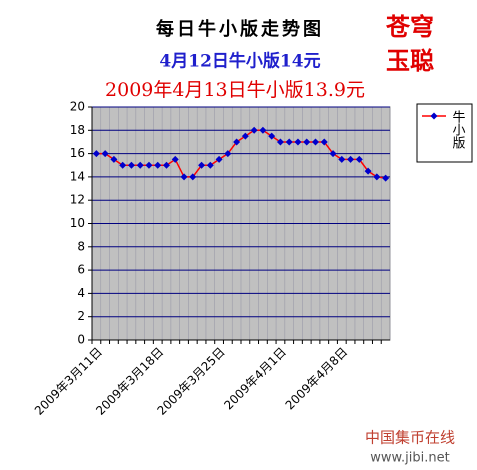 The height and width of the screenshot is (470, 477). Describe the element at coordinates (77, 176) in the screenshot. I see `y-tick-label: 14` at that location.